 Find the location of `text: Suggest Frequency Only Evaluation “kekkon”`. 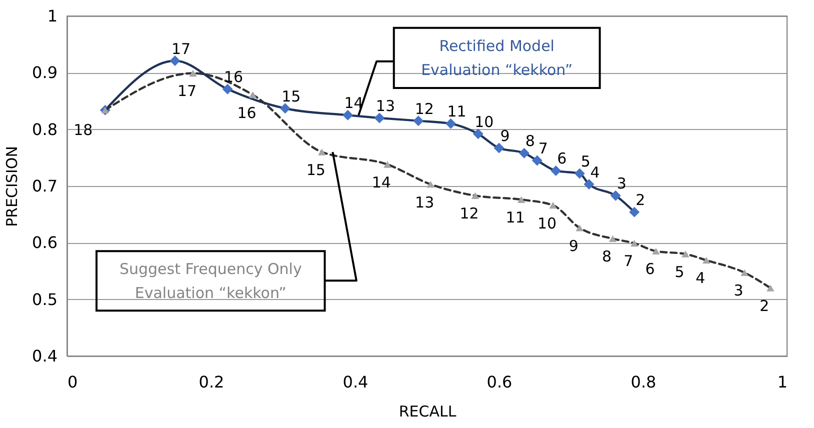

text: Suggest Frequency Only Evaluation “kekkon” is located at coordinates (210, 281).